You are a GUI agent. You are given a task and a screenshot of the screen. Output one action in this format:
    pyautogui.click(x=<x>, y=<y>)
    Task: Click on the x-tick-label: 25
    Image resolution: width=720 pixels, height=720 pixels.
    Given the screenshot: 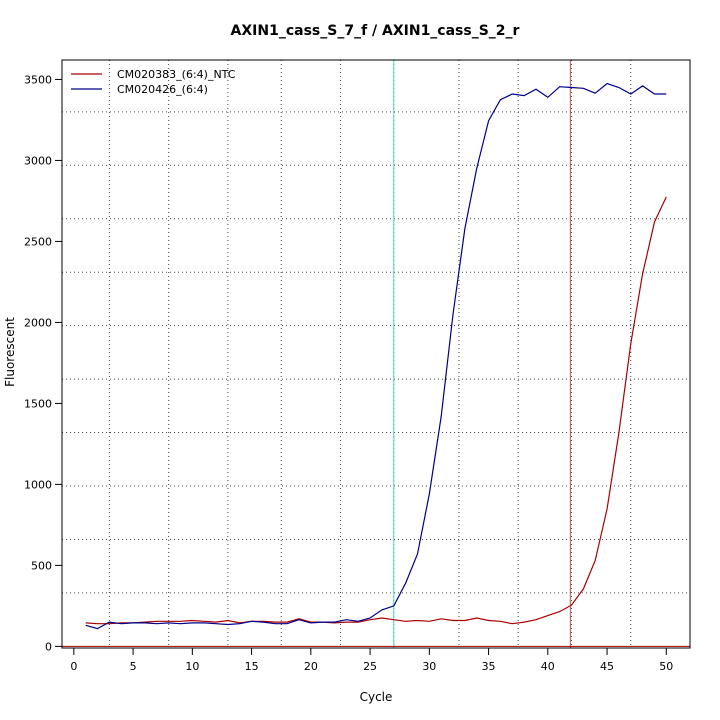 What is the action you would take?
    pyautogui.click(x=370, y=666)
    